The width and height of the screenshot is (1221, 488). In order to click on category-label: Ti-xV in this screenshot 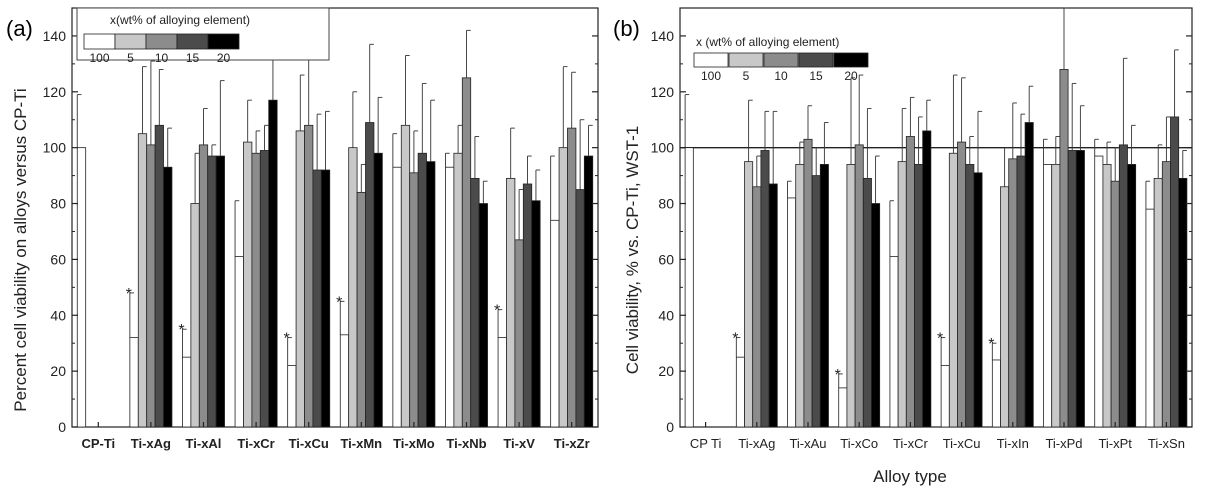, I will do `click(519, 443)`.